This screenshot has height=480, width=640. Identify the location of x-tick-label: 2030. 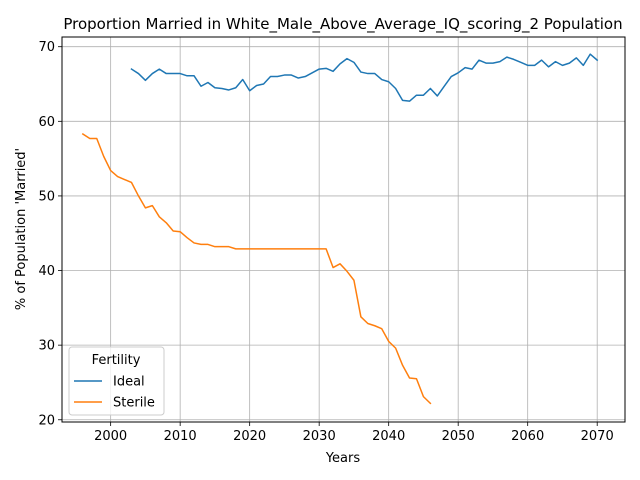
(319, 436).